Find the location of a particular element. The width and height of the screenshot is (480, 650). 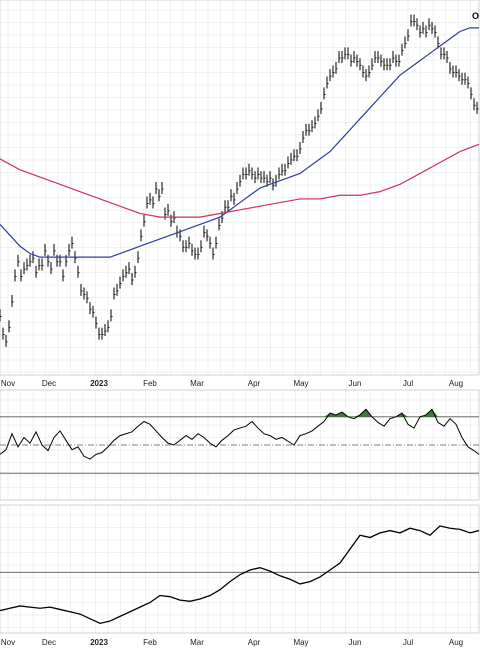

moving-average-long-line is located at coordinates (240, 180).